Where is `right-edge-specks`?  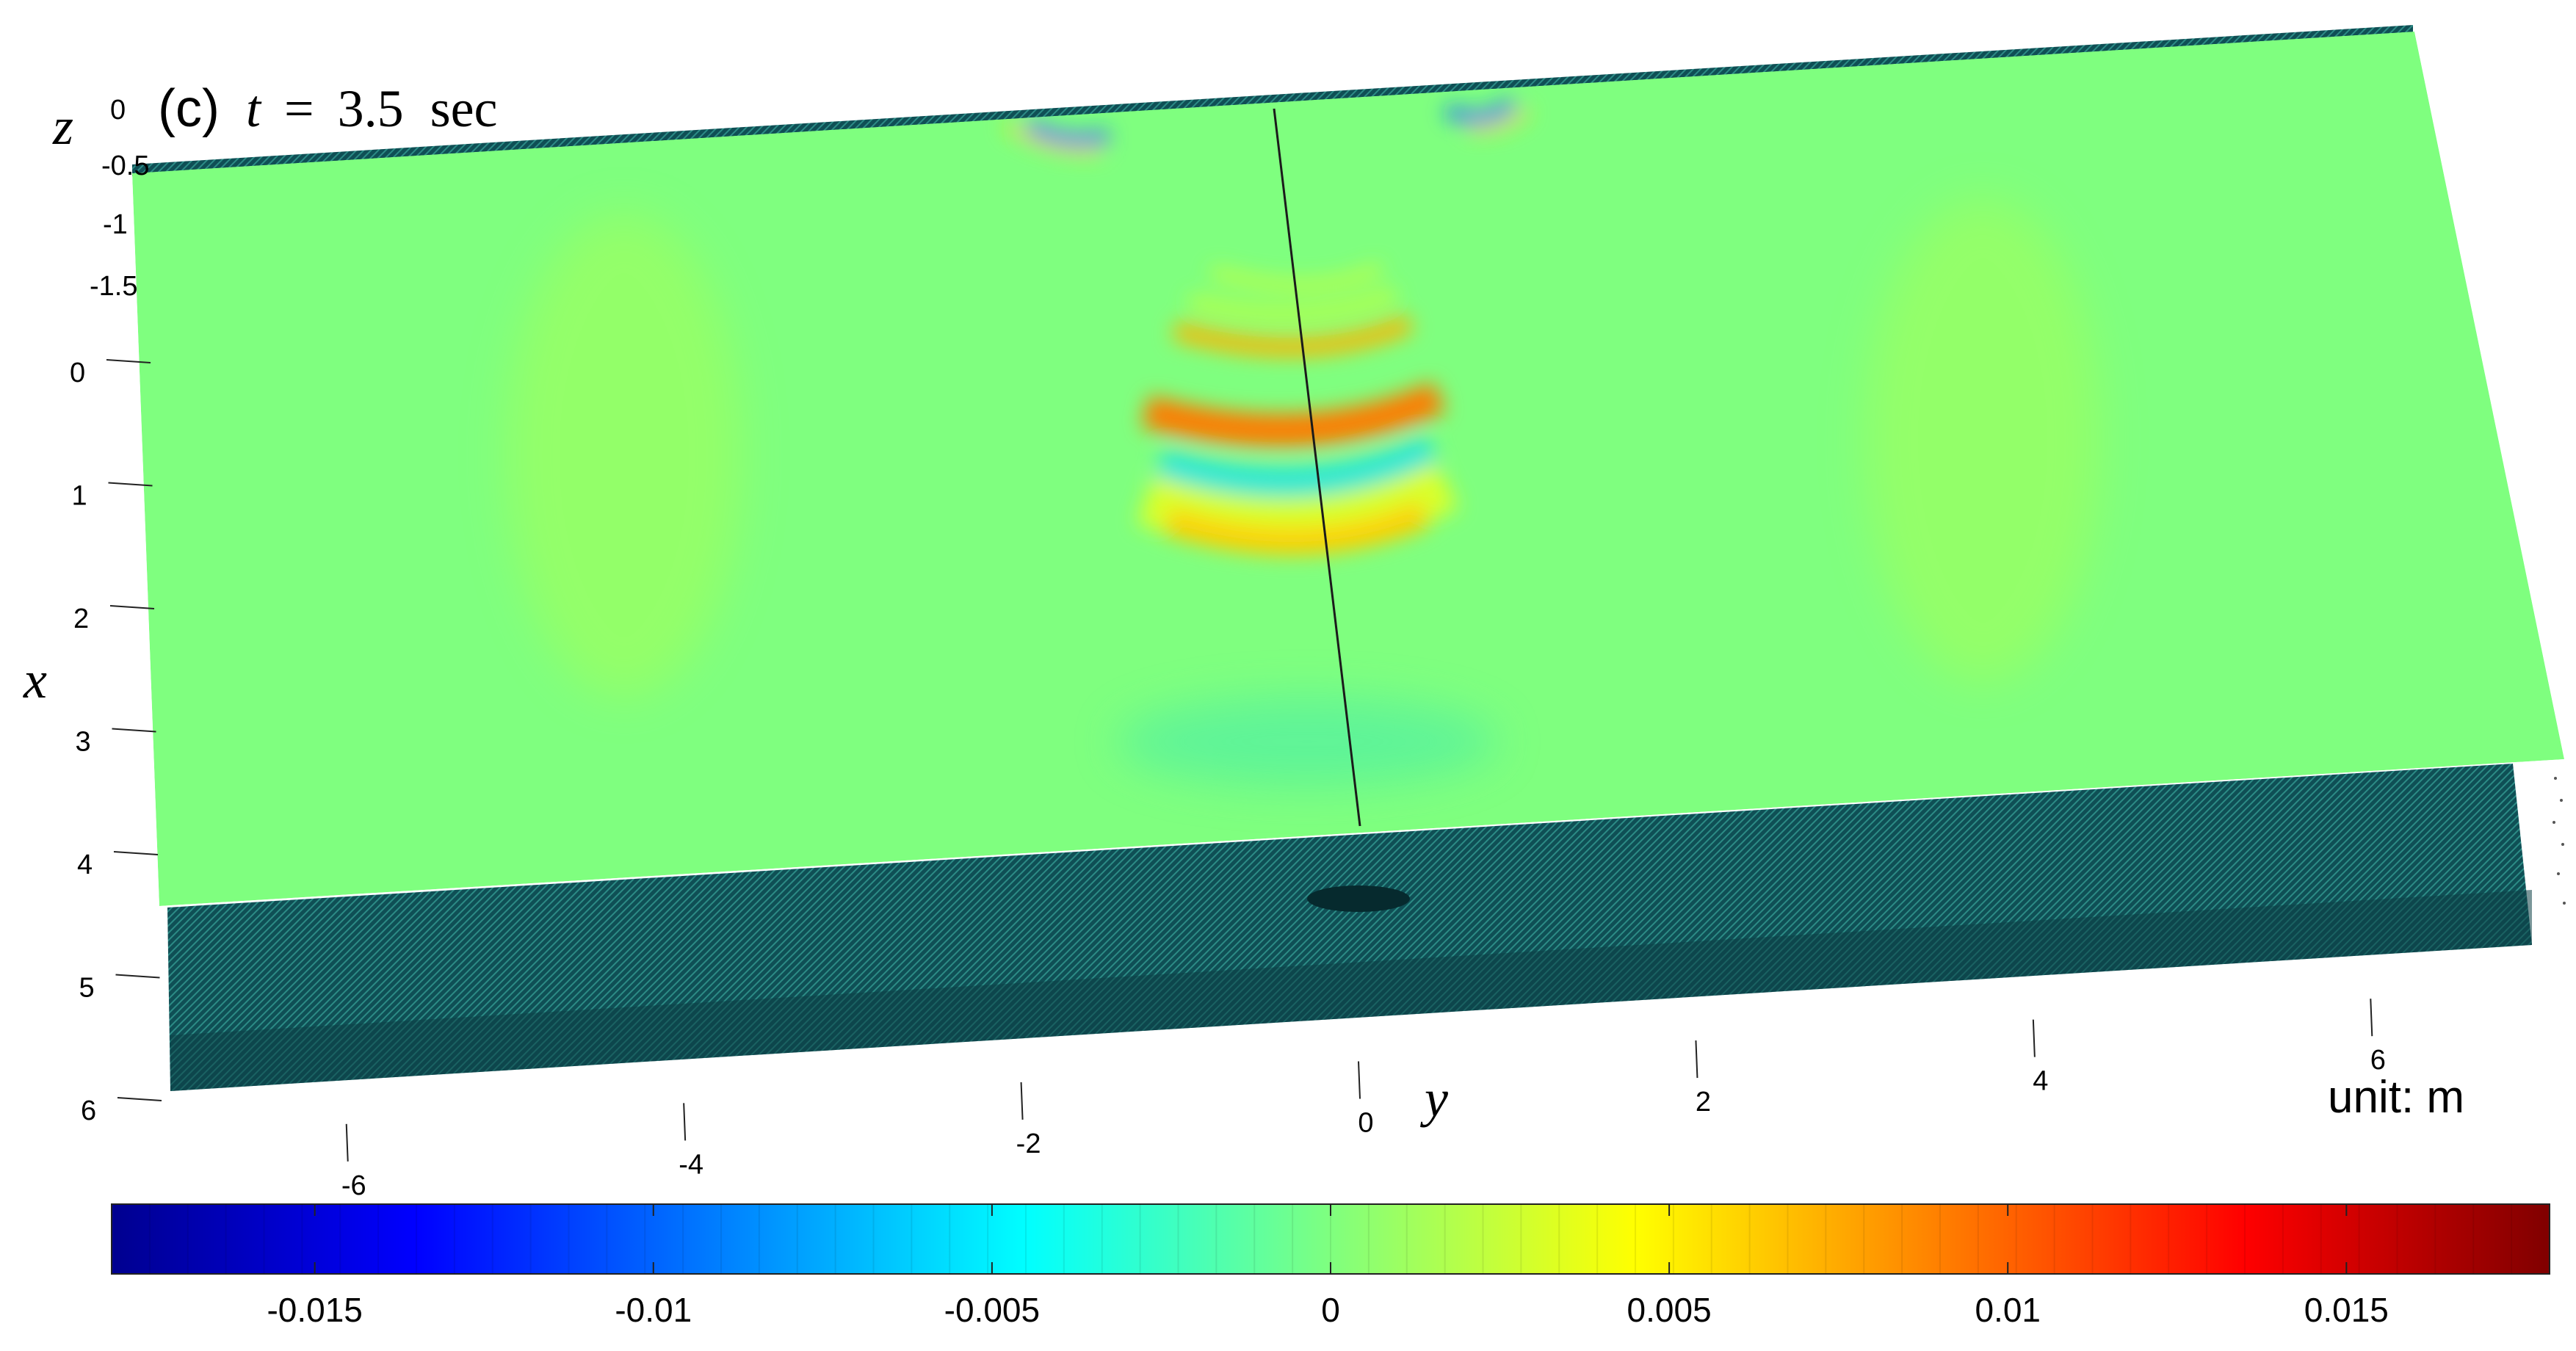
right-edge-specks is located at coordinates (2559, 841).